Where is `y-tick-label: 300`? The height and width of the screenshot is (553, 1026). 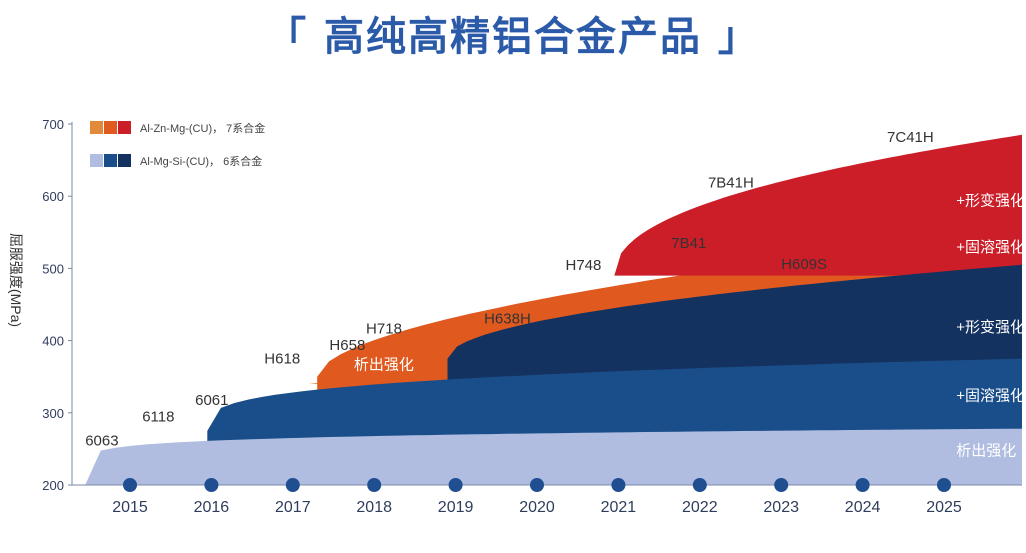 y-tick-label: 300 is located at coordinates (53, 413).